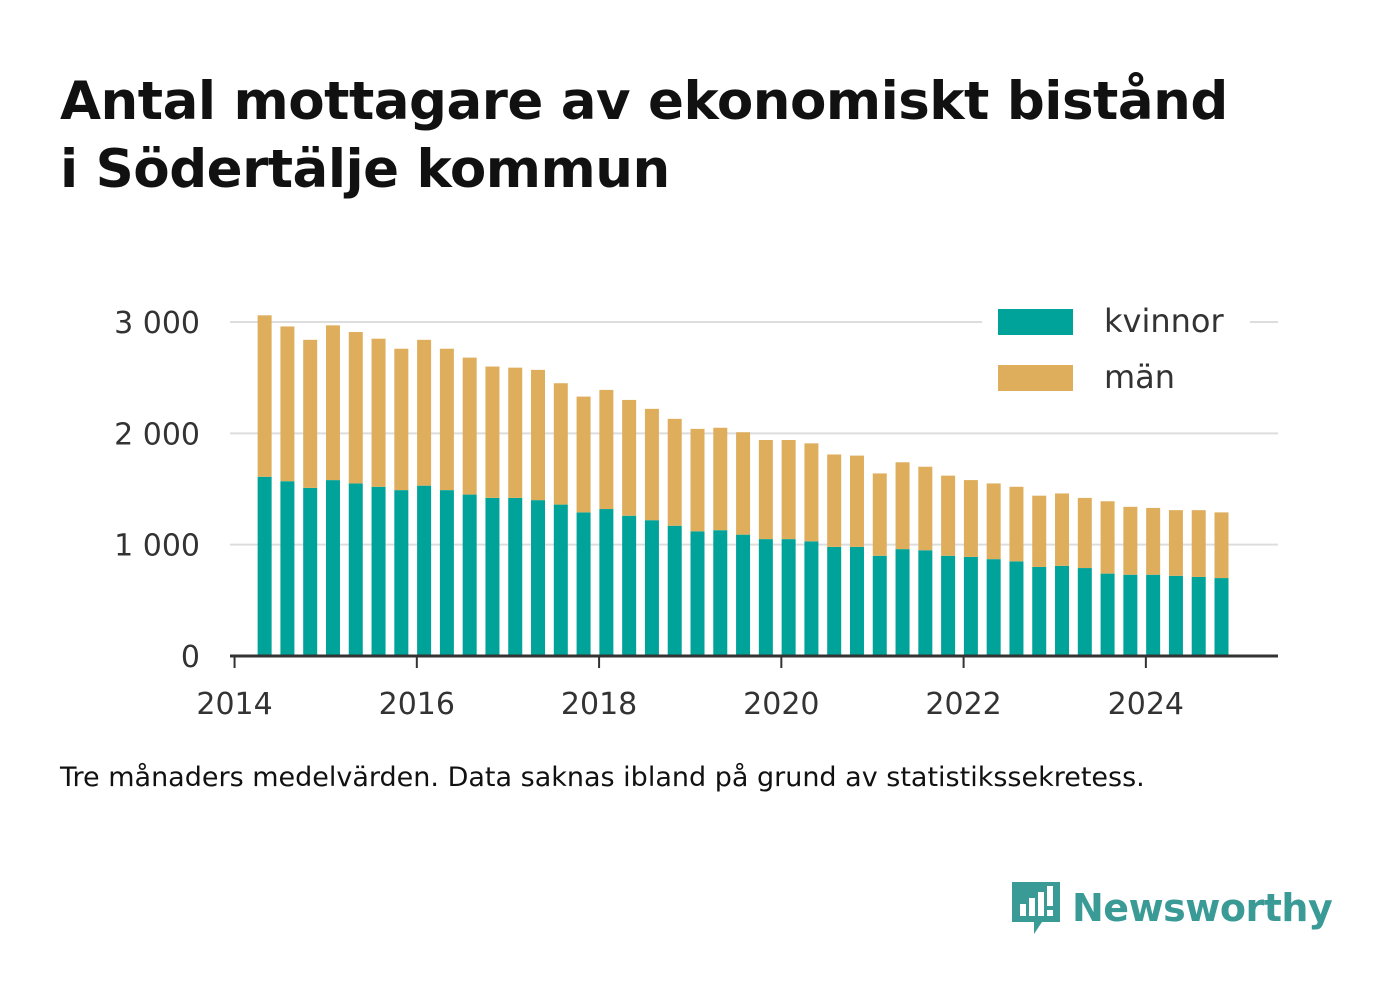  Describe the element at coordinates (157, 490) in the screenshot. I see `y-axis-tick-labels: 0 1 000 2 000 3 000` at that location.